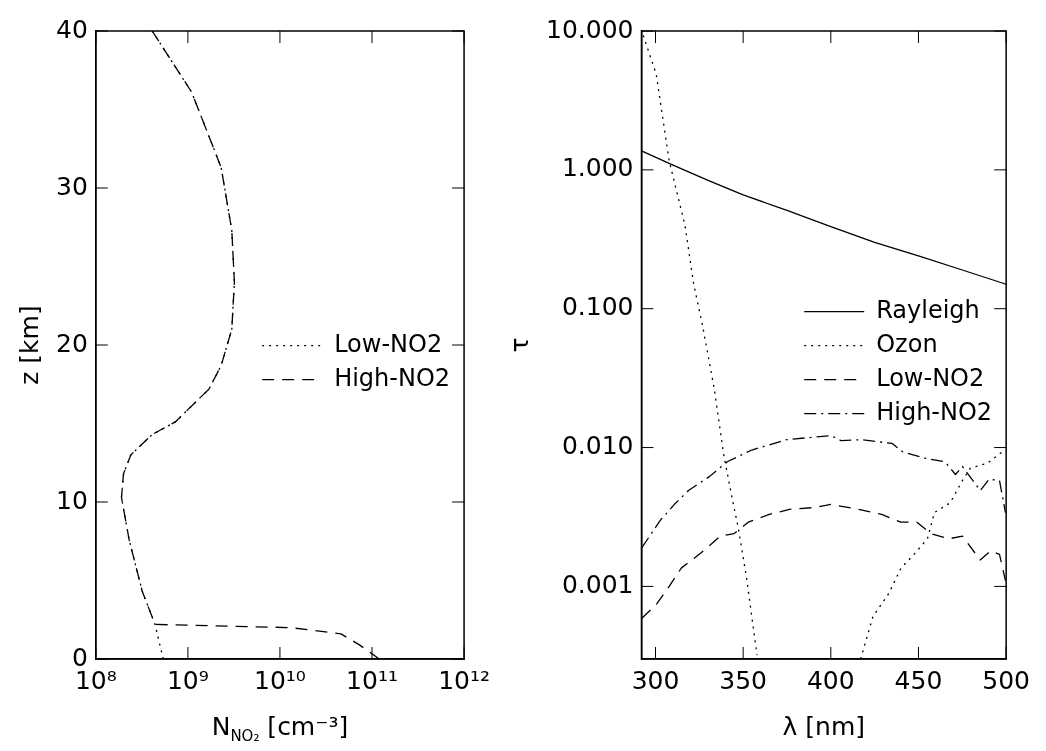  Describe the element at coordinates (372, 680) in the screenshot. I see `x-tick-label: 10¹¹` at that location.